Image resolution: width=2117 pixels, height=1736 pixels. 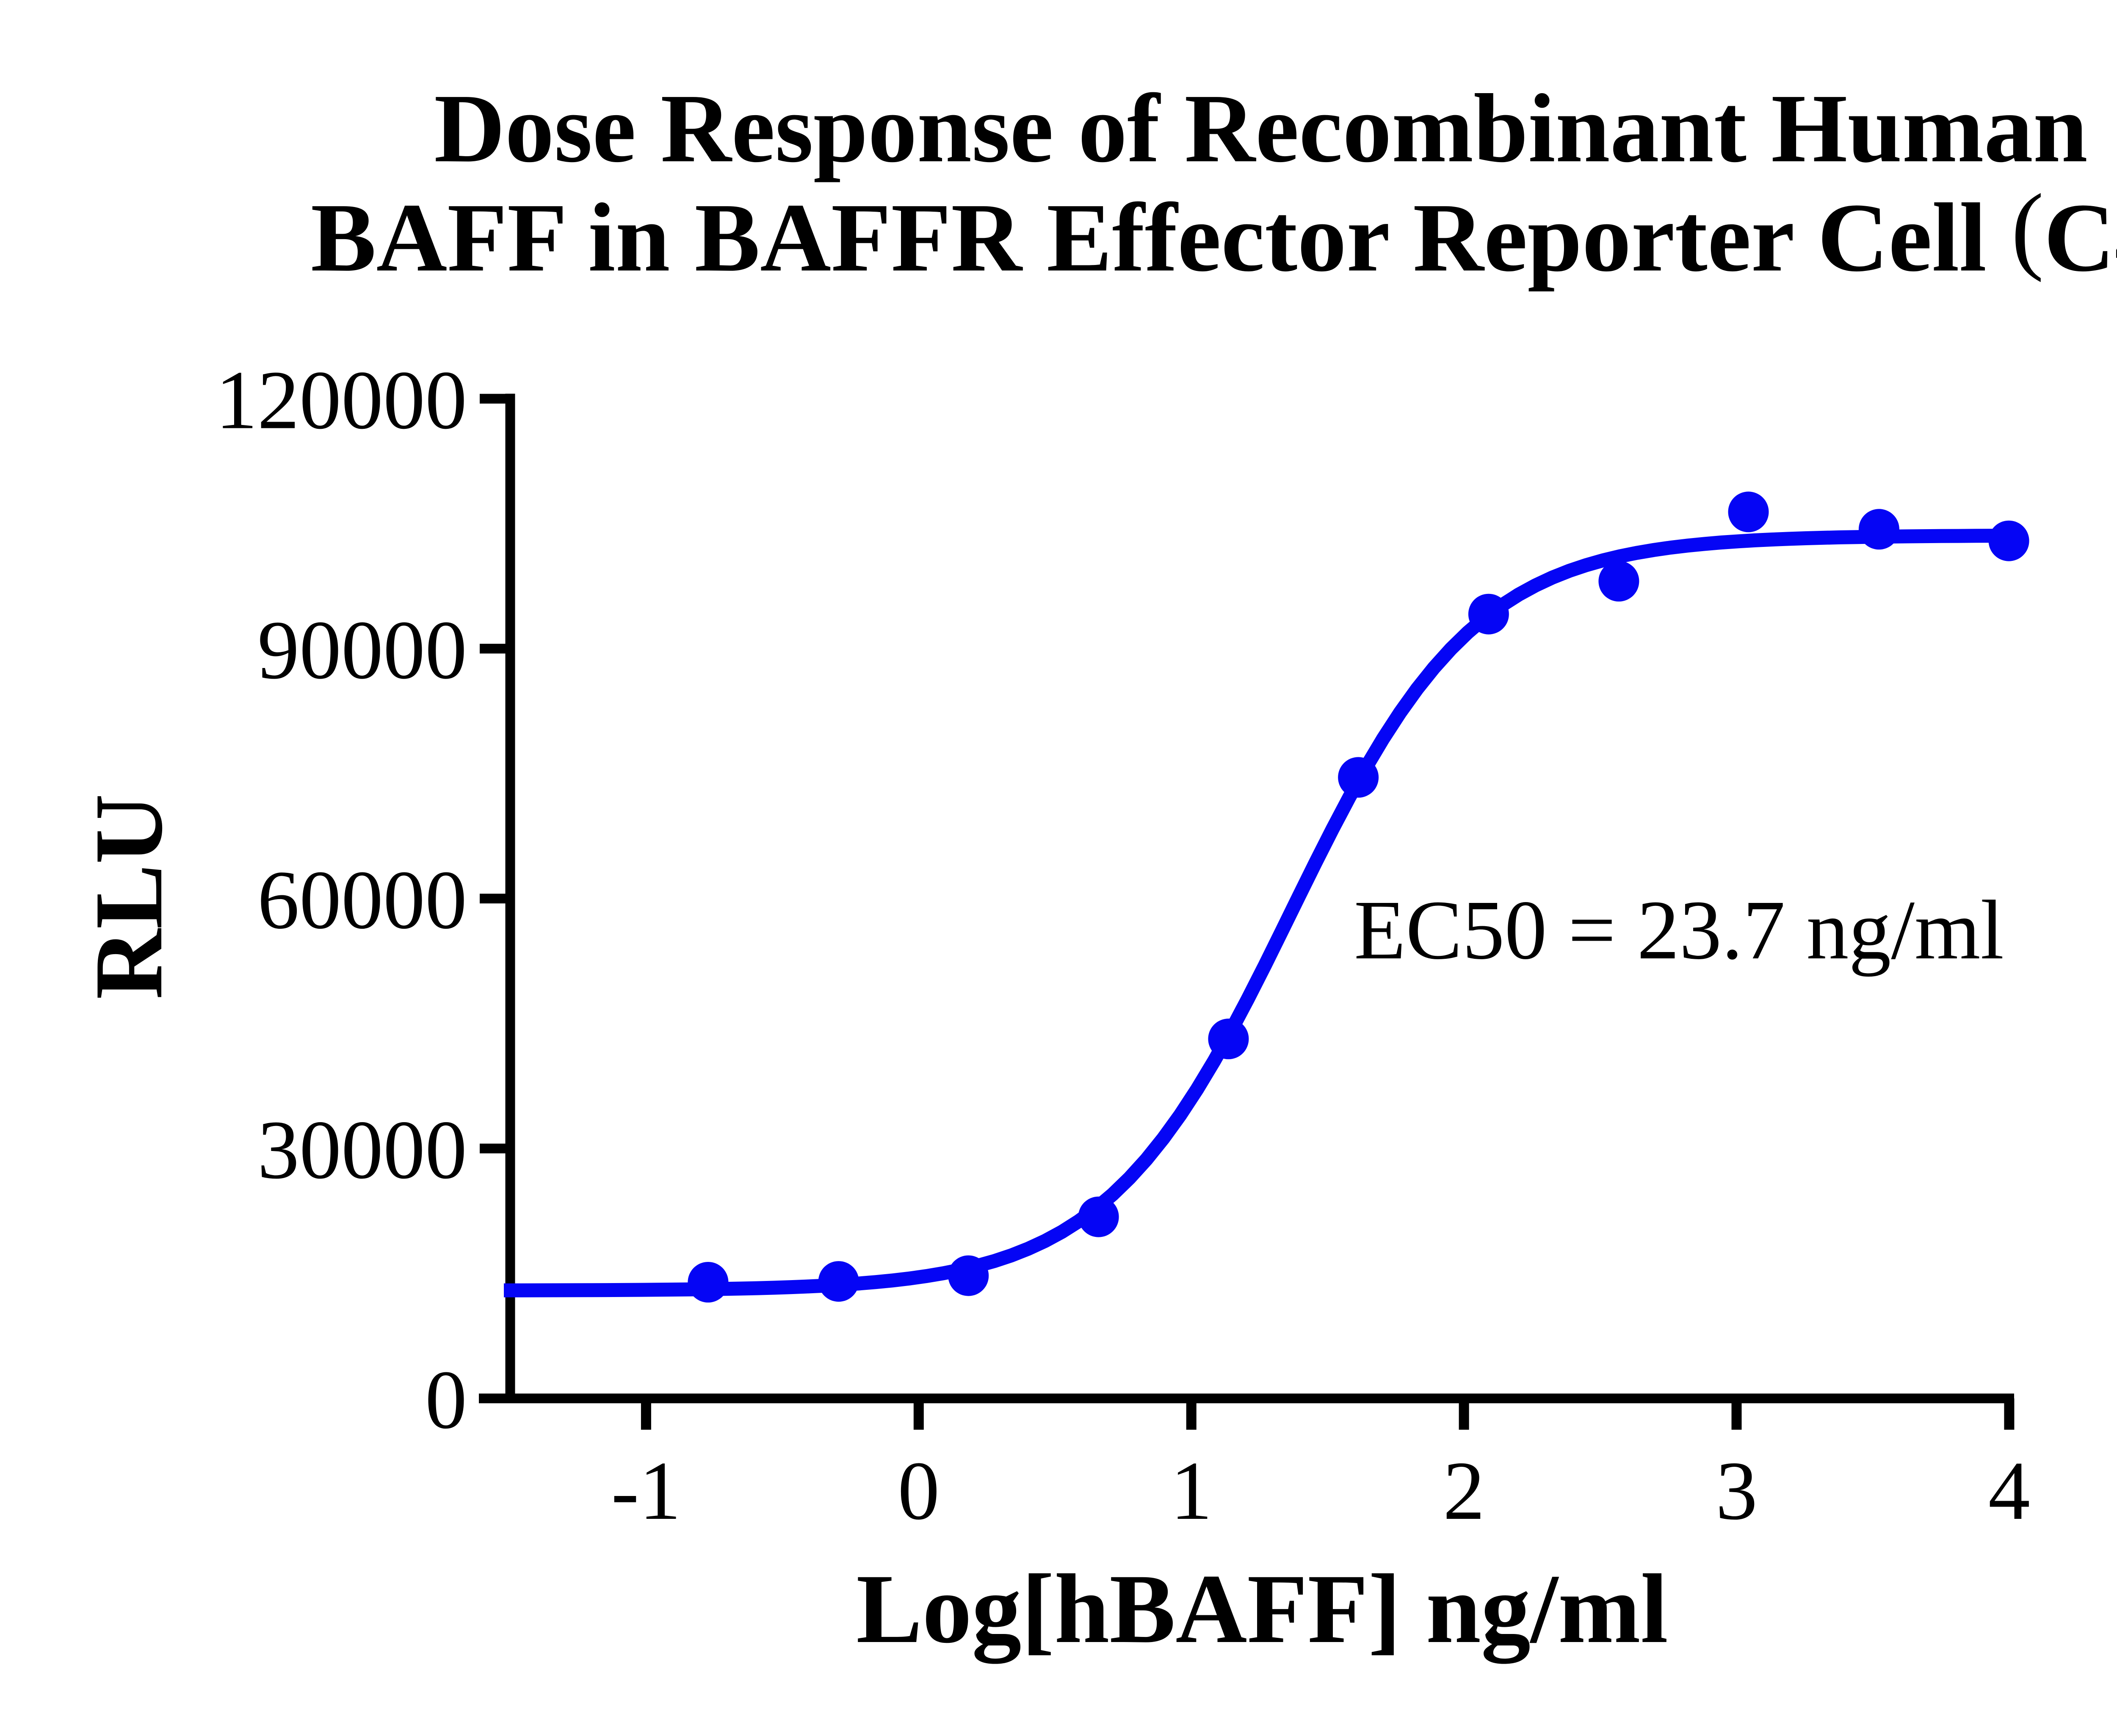 I want to click on svg-text: 90000, so click(x=362, y=650).